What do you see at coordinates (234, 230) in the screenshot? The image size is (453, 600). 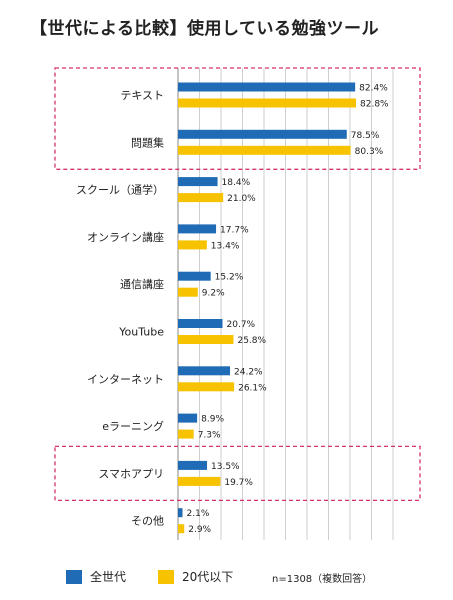 I see `value-label: 17.7%` at bounding box center [234, 230].